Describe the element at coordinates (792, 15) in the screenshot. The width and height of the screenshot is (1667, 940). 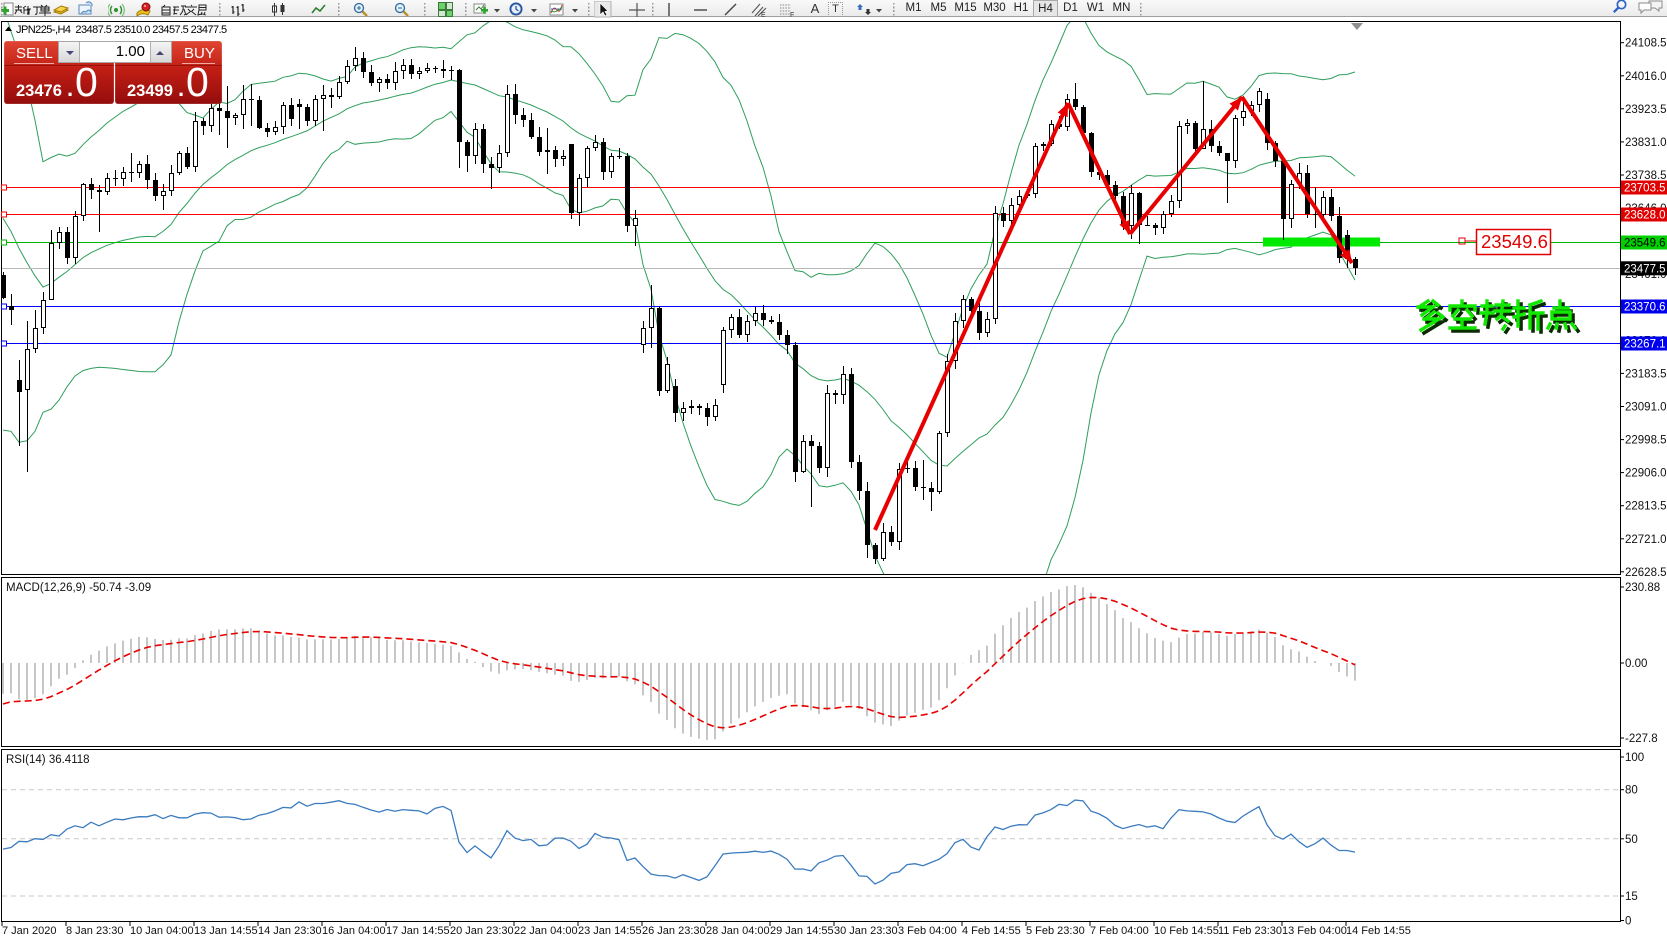
I see `svg-text: F` at that location.